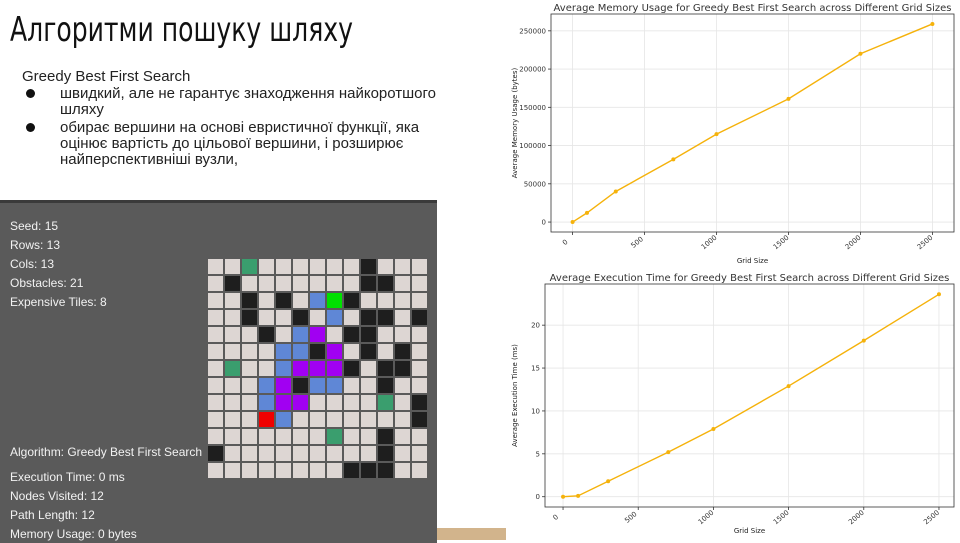 The width and height of the screenshot is (960, 543). Describe the element at coordinates (535, 326) in the screenshot. I see `y-tick-label: 20` at that location.